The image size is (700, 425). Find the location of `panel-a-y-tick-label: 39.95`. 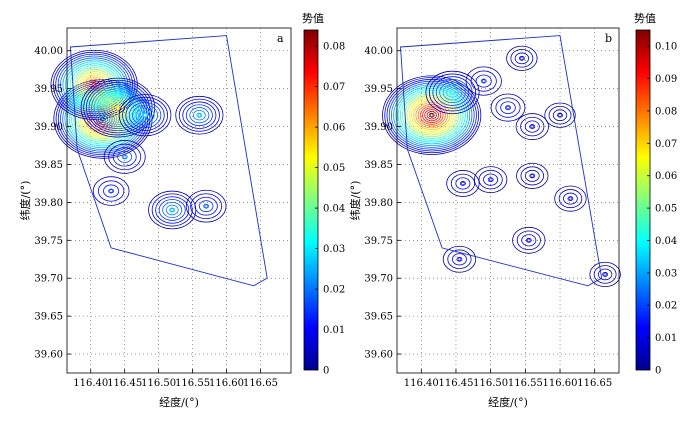

panel-a-y-tick-label: 39.95 is located at coordinates (48, 89).